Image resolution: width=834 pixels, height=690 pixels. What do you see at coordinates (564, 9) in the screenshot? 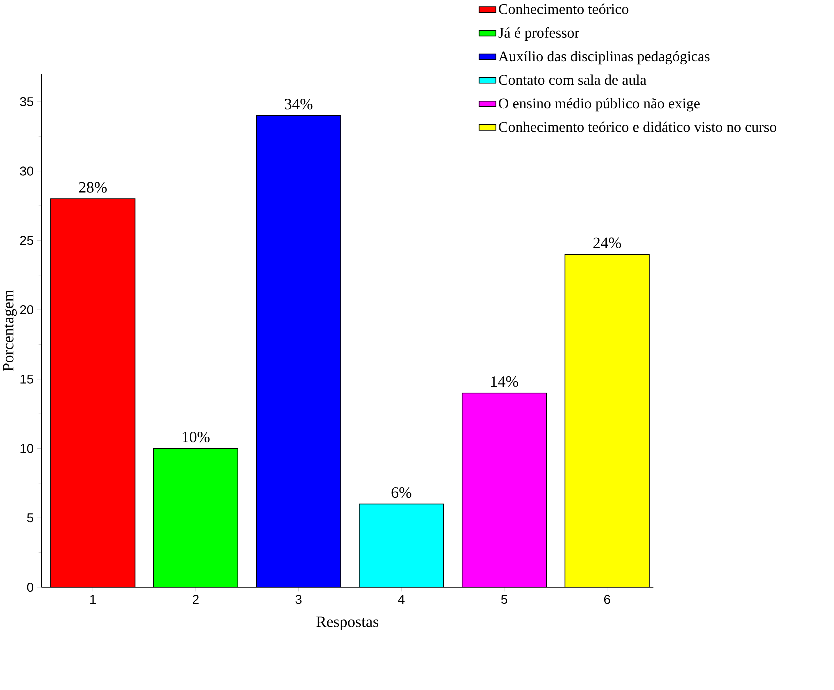
I see `legend-label: Conhecimento teórico` at bounding box center [564, 9].